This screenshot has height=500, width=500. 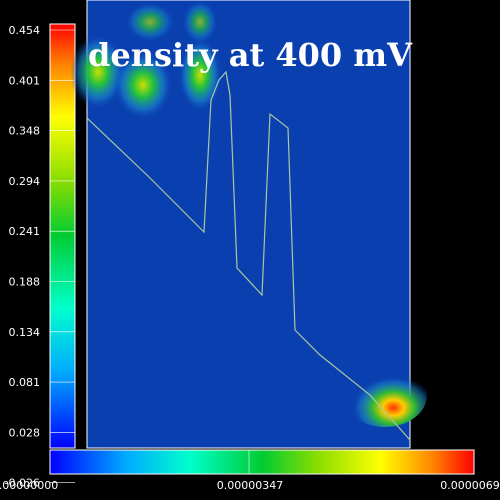 I want to click on vertical-colorbar-tick-label: 0.081, so click(x=25, y=382).